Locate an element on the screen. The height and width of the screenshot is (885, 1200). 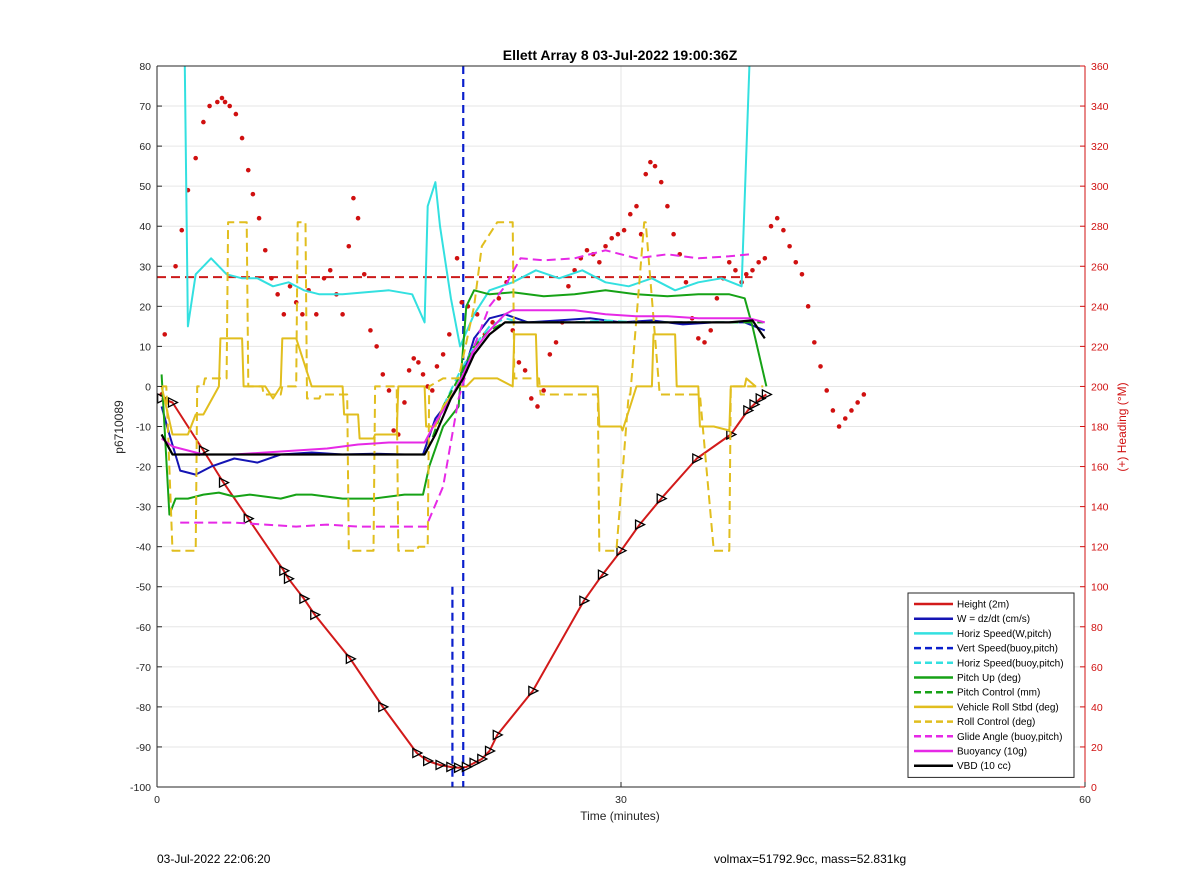
footer-timestamp: 03-Jul-2022 22:06:20 is located at coordinates (214, 859).